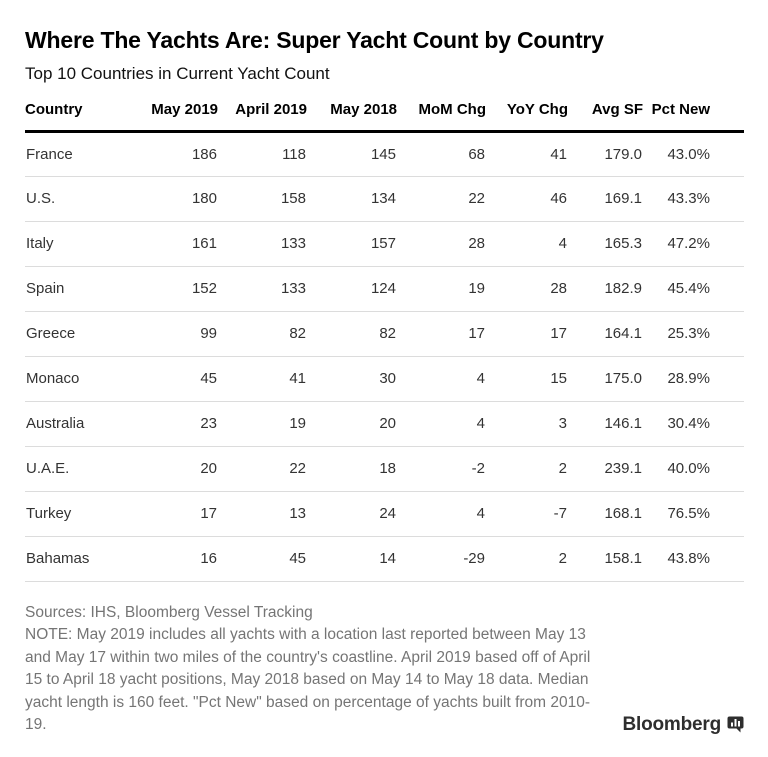 Image resolution: width=768 pixels, height=757 pixels. I want to click on sources-line: Sources: IHS, Bloomberg Vessel Tracking, so click(169, 612).